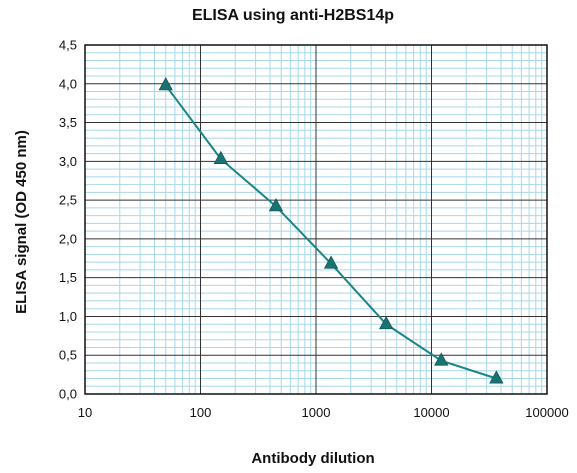  What do you see at coordinates (312, 458) in the screenshot?
I see `x-axis-label: Antibody dilution` at bounding box center [312, 458].